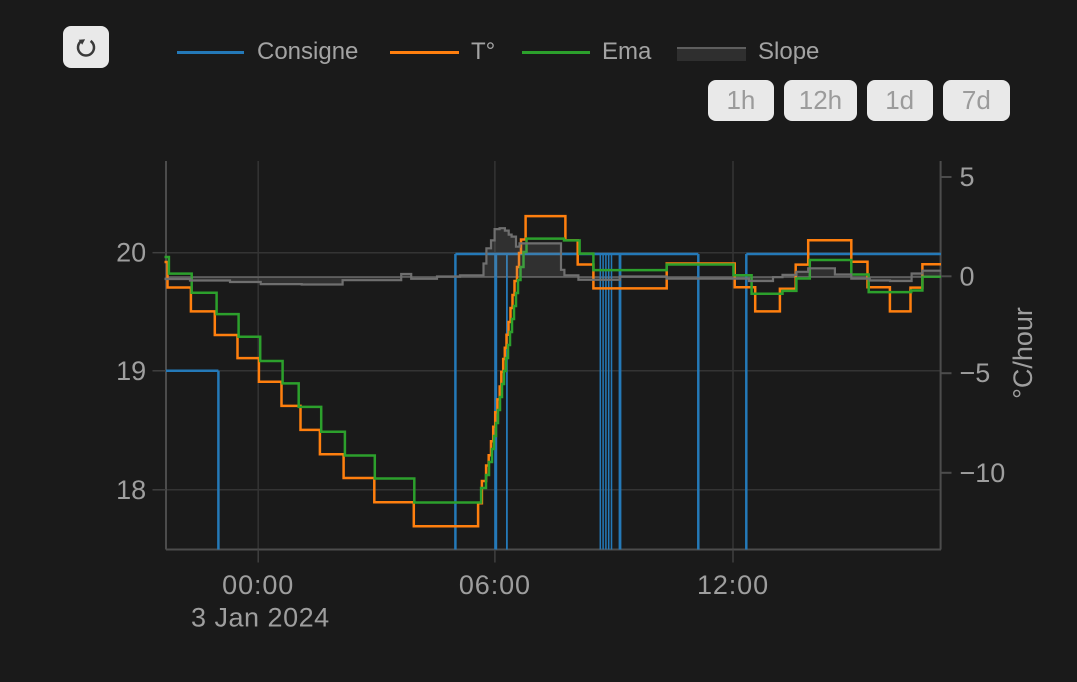  What do you see at coordinates (131, 490) in the screenshot?
I see `svg-text: 18` at bounding box center [131, 490].